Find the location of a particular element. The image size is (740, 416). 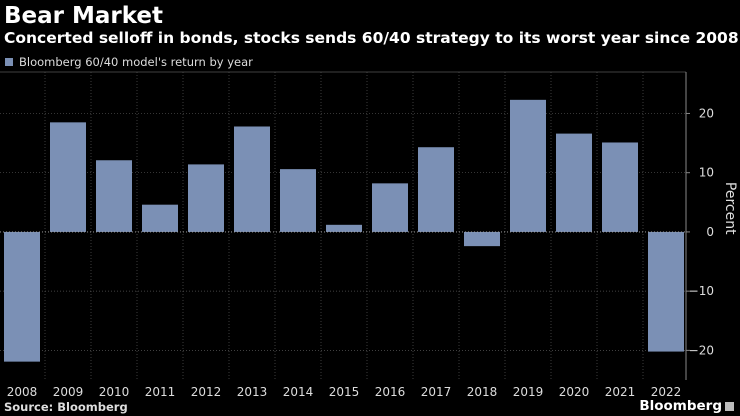

x-tick-label: 2019 is located at coordinates (528, 392).